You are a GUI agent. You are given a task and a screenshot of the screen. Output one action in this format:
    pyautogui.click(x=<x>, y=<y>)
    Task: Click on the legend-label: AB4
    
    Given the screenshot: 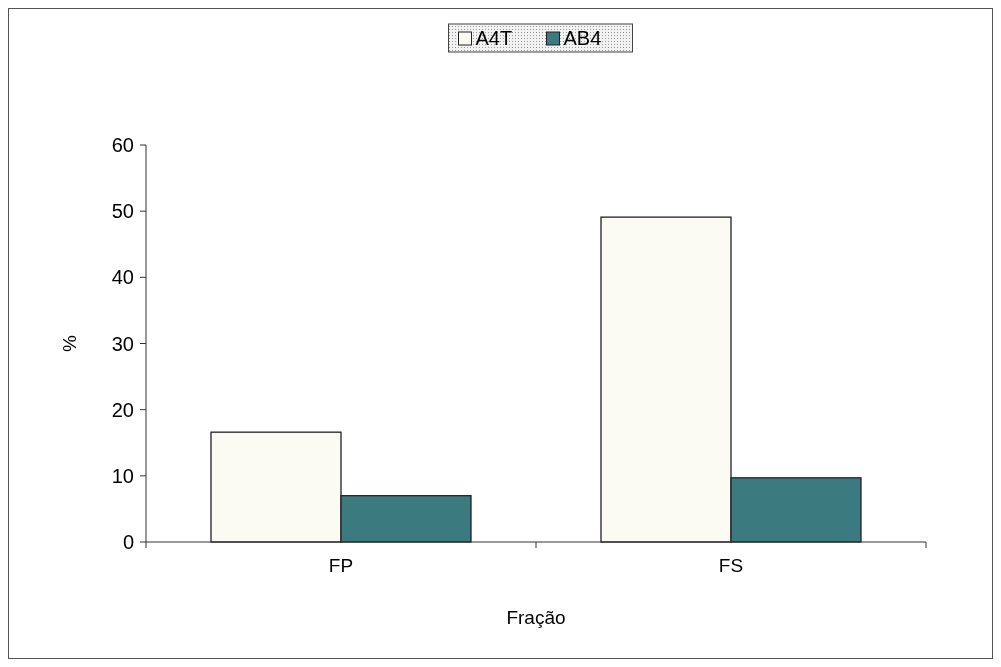 What is the action you would take?
    pyautogui.click(x=582, y=38)
    